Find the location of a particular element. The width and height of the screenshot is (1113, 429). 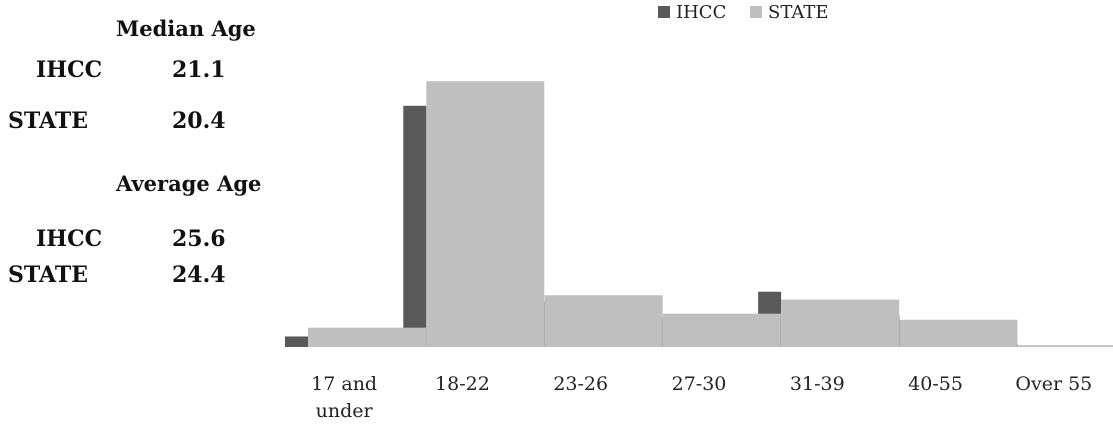

legend-swatch-ihcc is located at coordinates (664, 12).